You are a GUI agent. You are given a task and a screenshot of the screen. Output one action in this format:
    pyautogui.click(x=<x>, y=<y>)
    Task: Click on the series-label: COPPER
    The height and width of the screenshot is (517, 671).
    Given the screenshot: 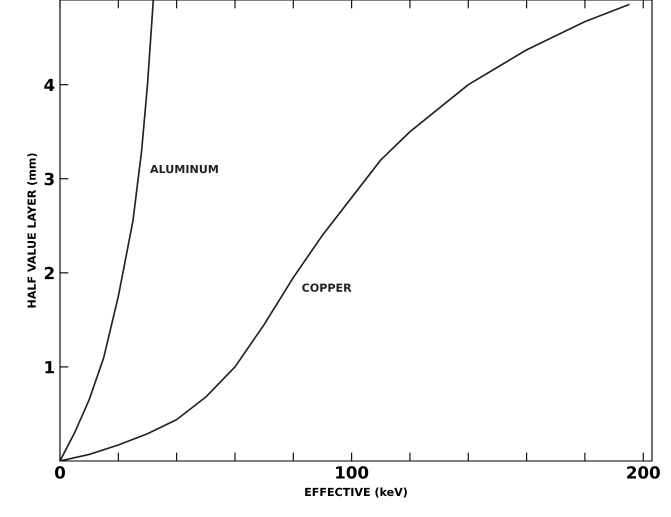 What is the action you would take?
    pyautogui.click(x=327, y=287)
    